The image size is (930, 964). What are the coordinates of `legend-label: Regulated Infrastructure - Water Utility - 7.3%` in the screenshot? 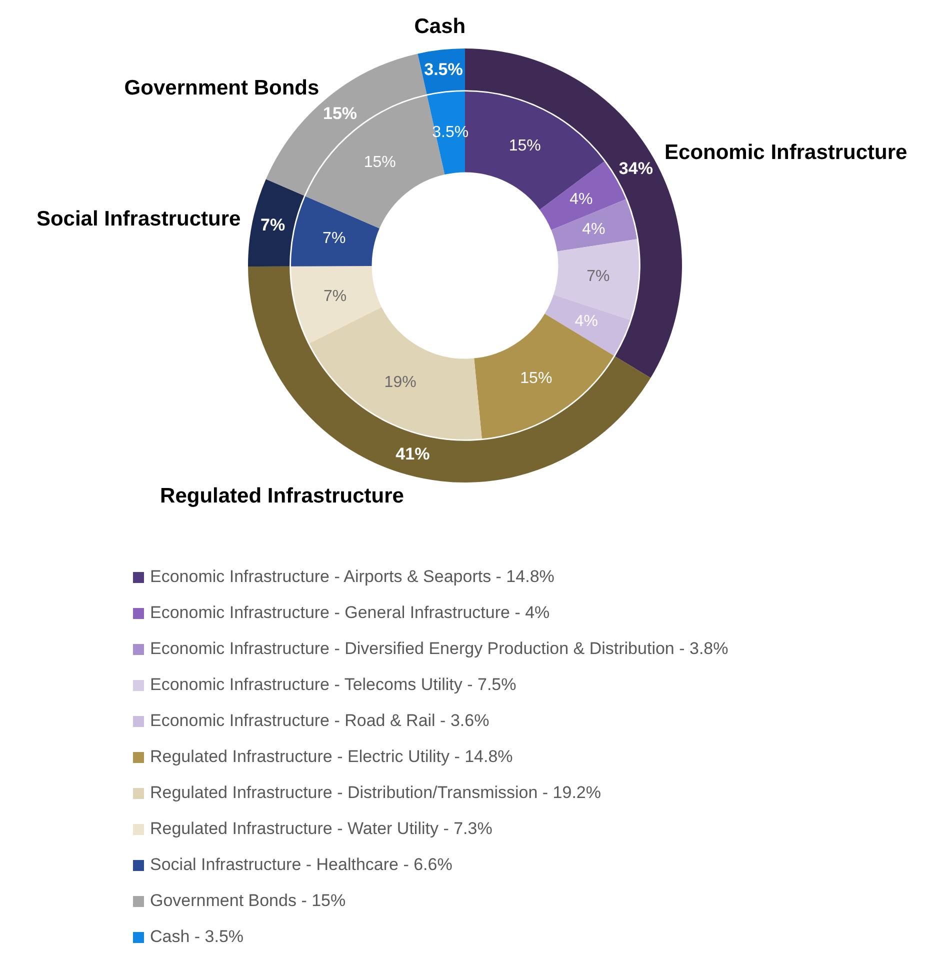 It's located at (321, 829).